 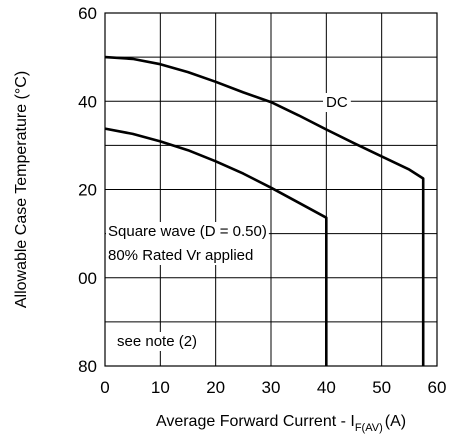 I want to click on x-tick-label: 60, so click(x=437, y=387).